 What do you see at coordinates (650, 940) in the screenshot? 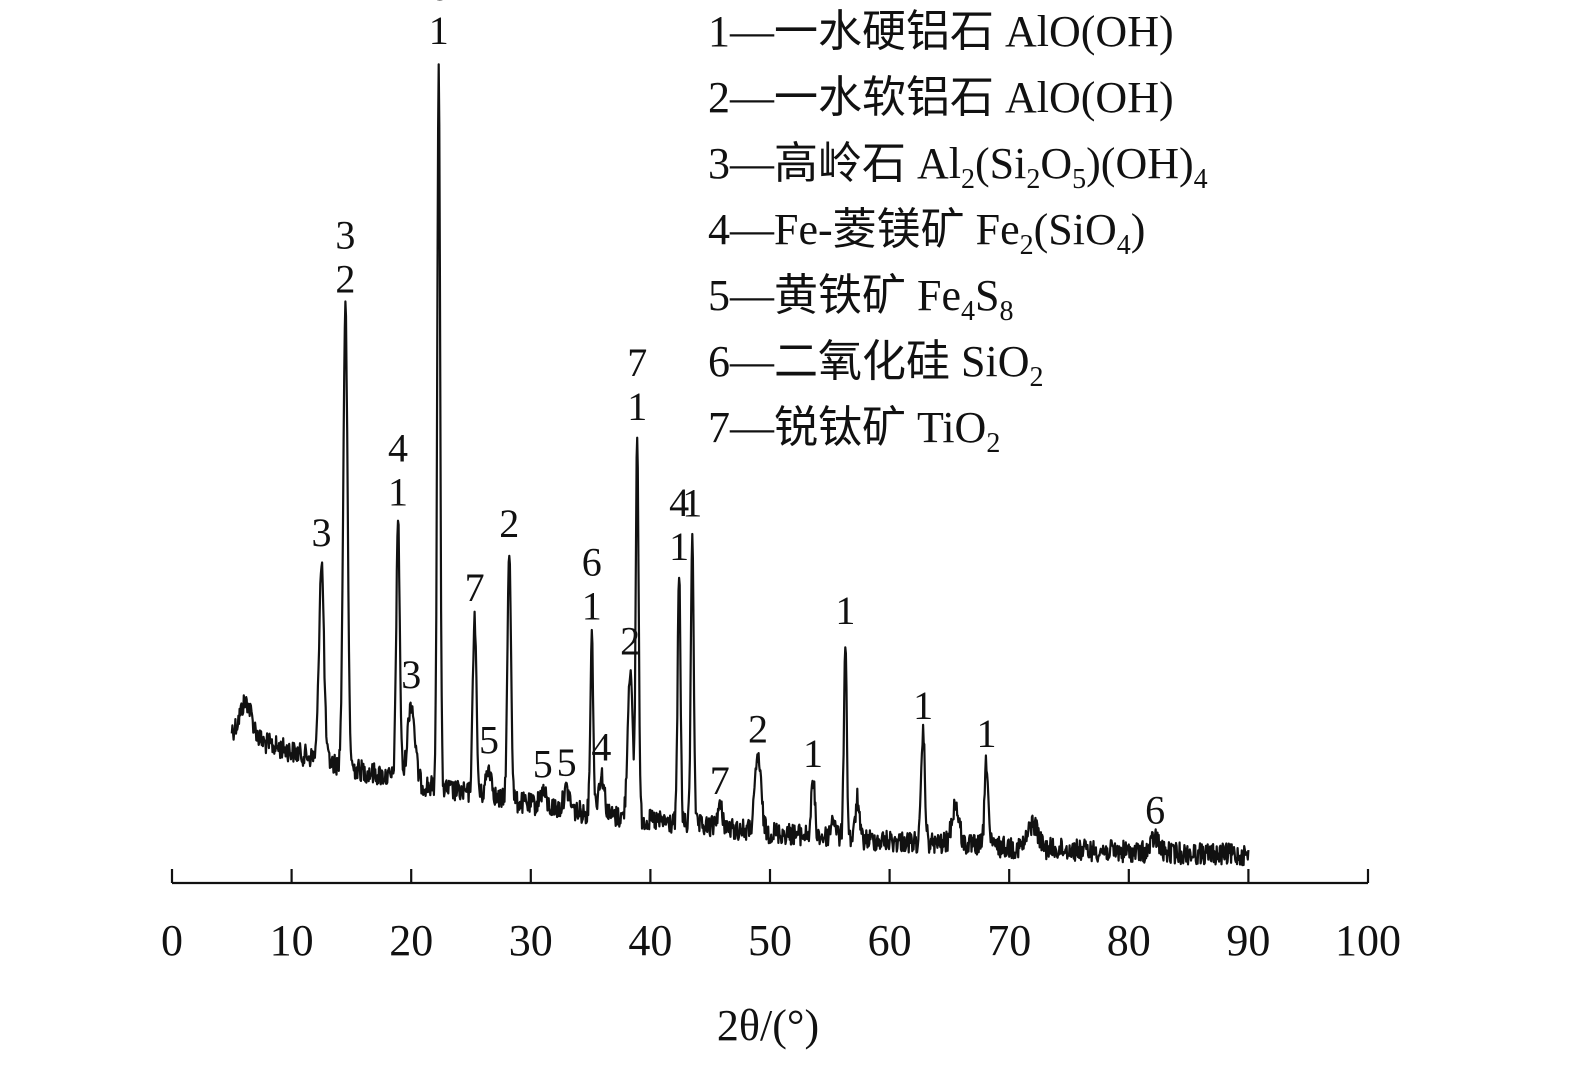
I see `x-tick-label: 40` at bounding box center [650, 940].